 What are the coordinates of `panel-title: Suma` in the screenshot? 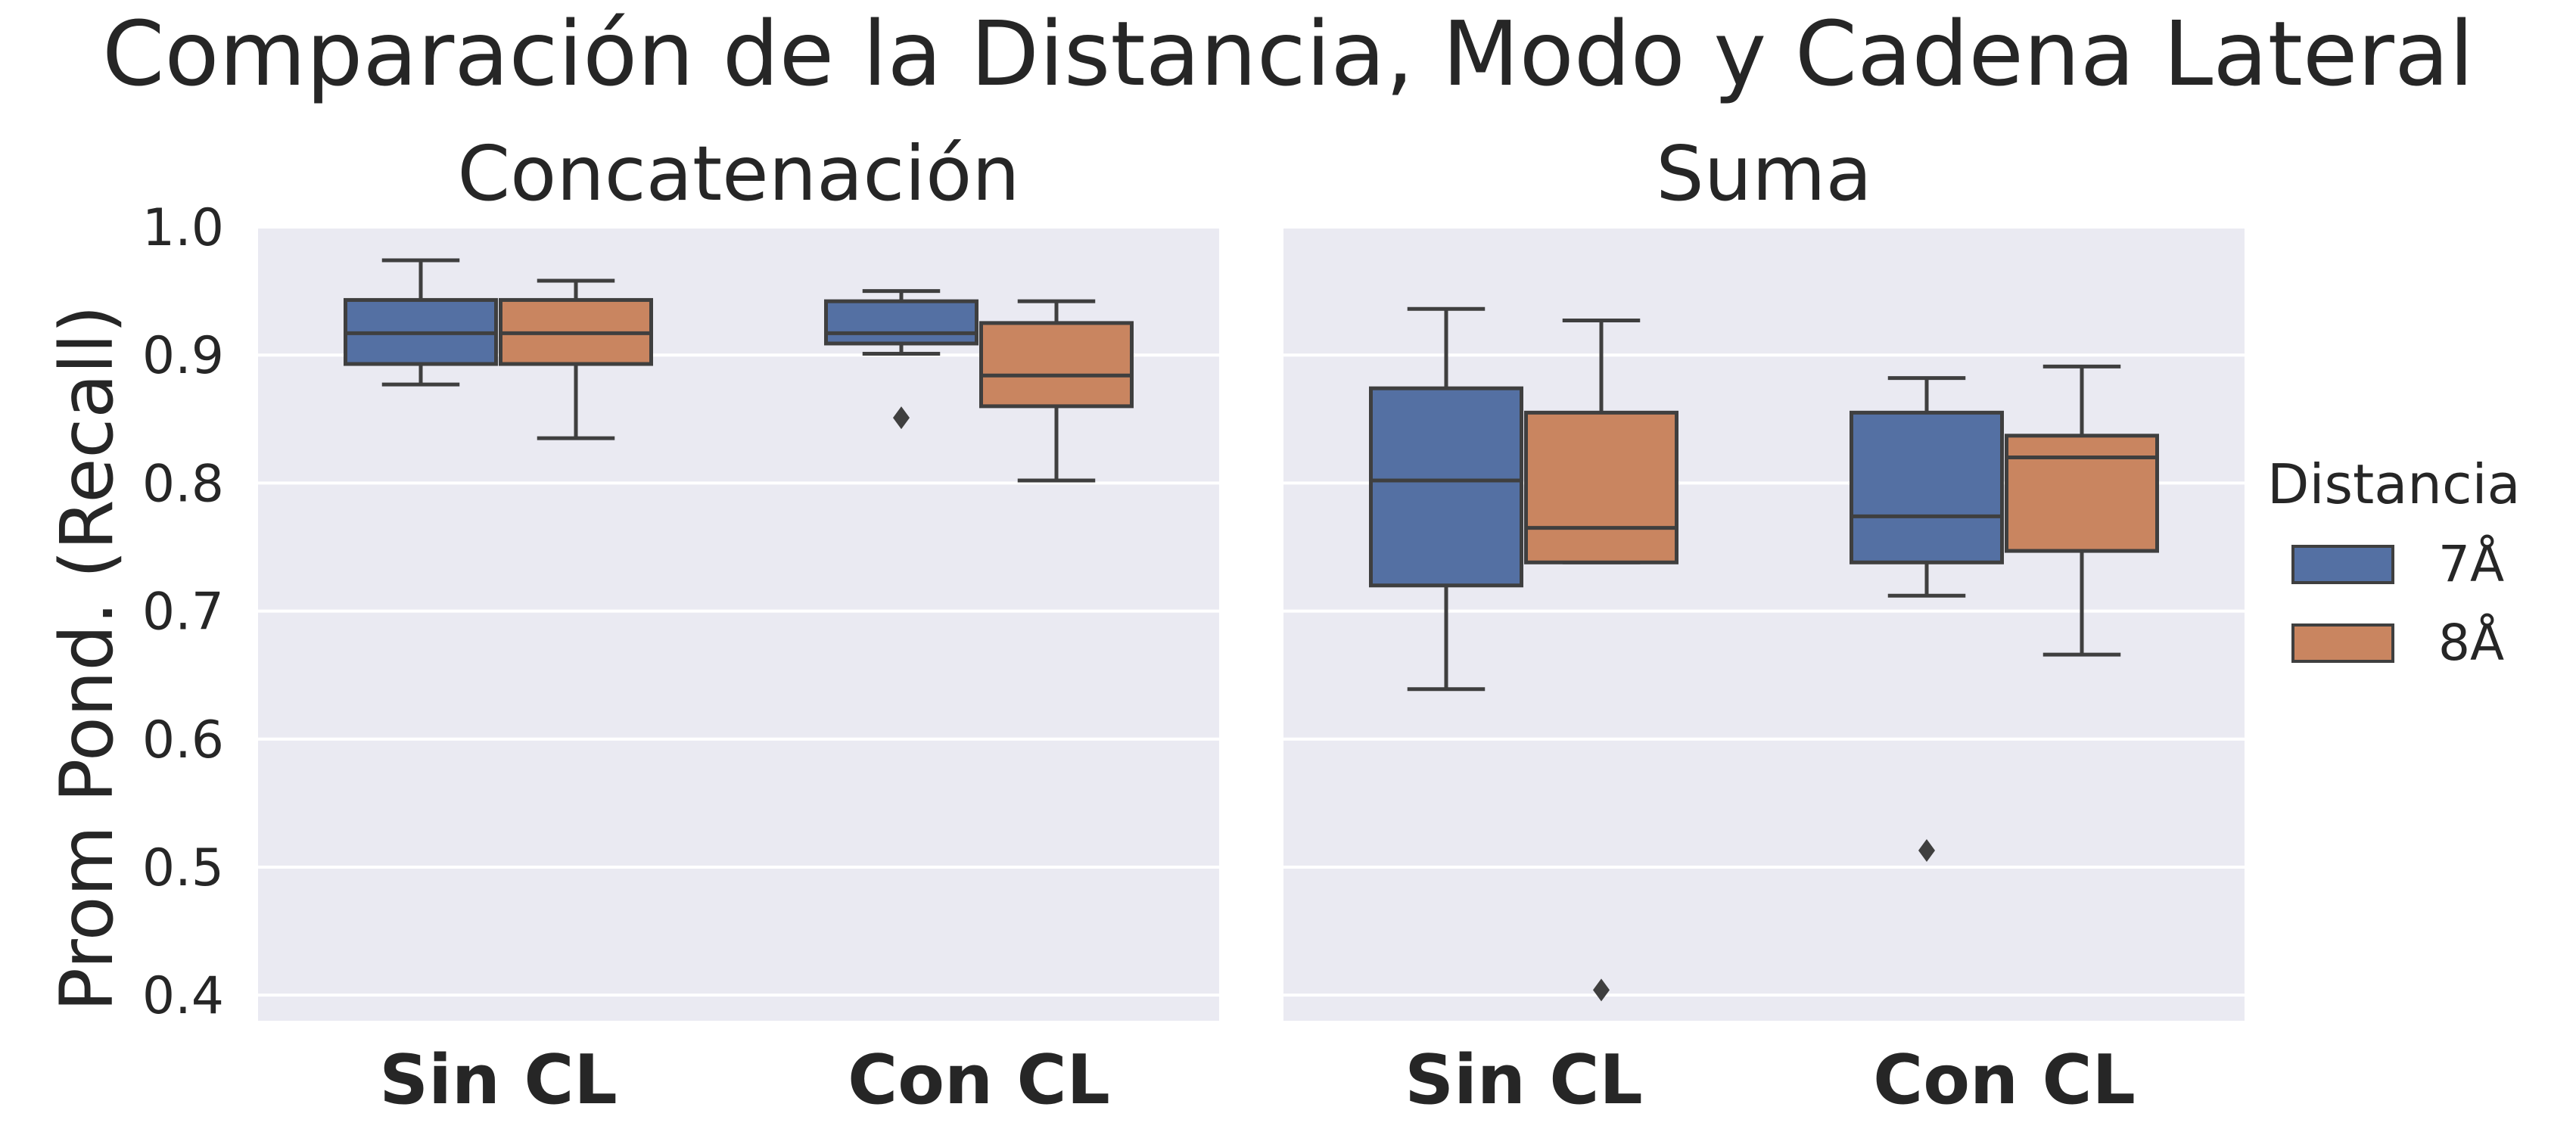 It's located at (1764, 173).